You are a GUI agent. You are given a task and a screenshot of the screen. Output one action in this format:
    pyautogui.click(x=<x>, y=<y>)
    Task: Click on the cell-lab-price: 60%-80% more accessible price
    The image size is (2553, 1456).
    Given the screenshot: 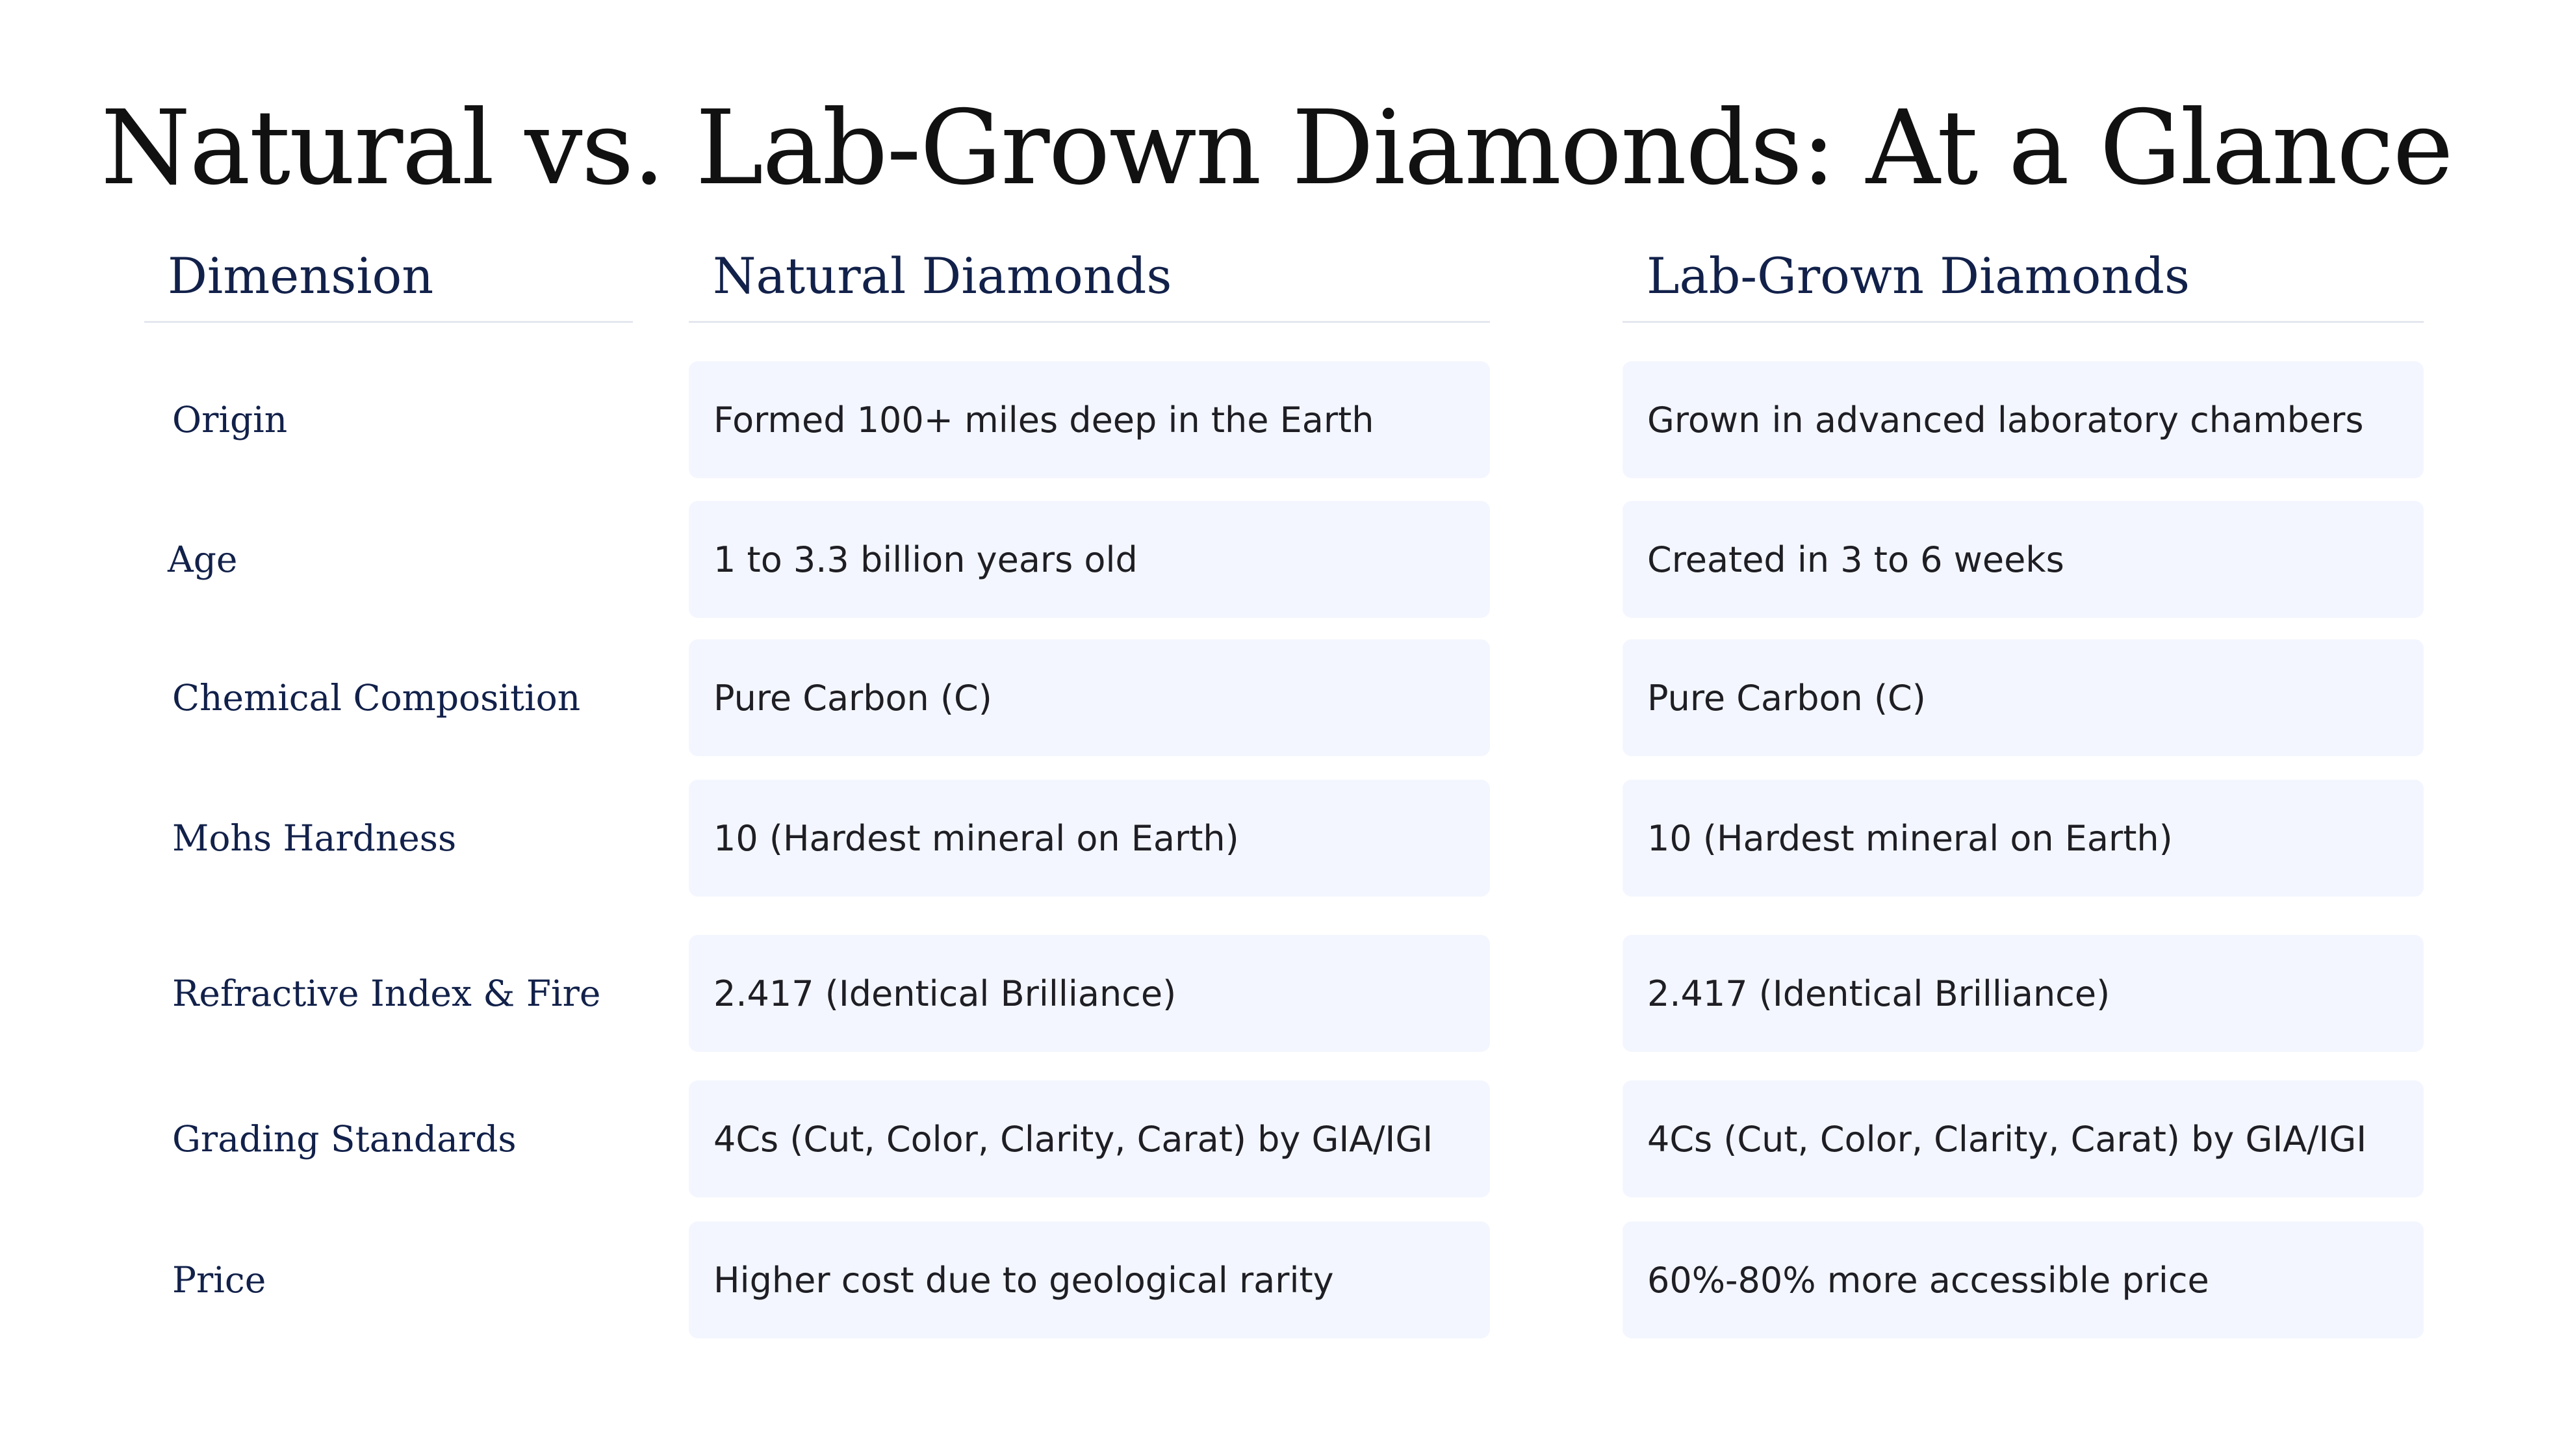 What is the action you would take?
    pyautogui.click(x=2023, y=1280)
    